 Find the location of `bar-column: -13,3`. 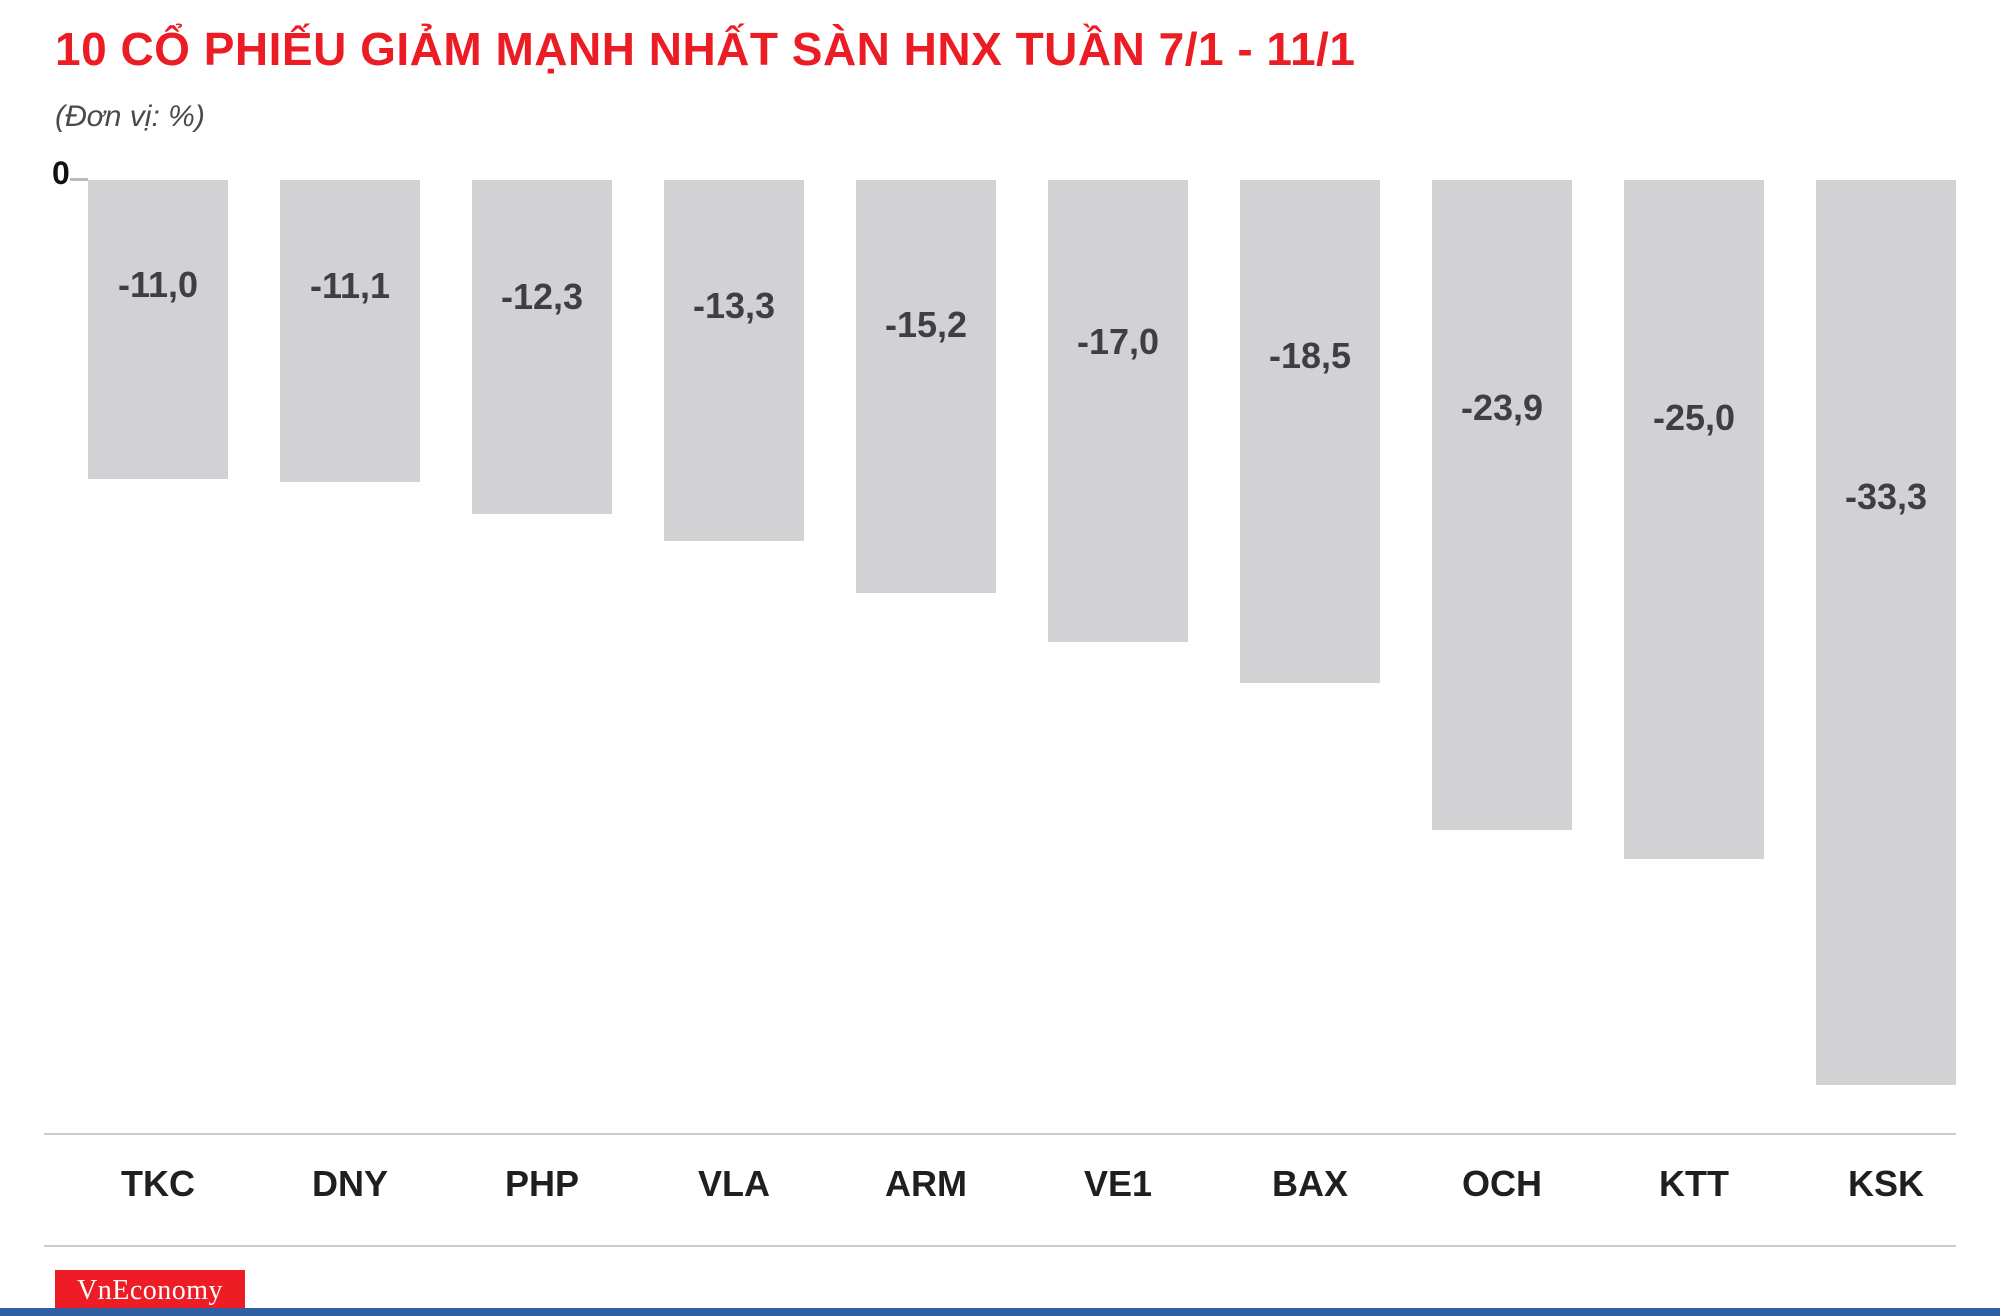

bar-column: -13,3 is located at coordinates (734, 360).